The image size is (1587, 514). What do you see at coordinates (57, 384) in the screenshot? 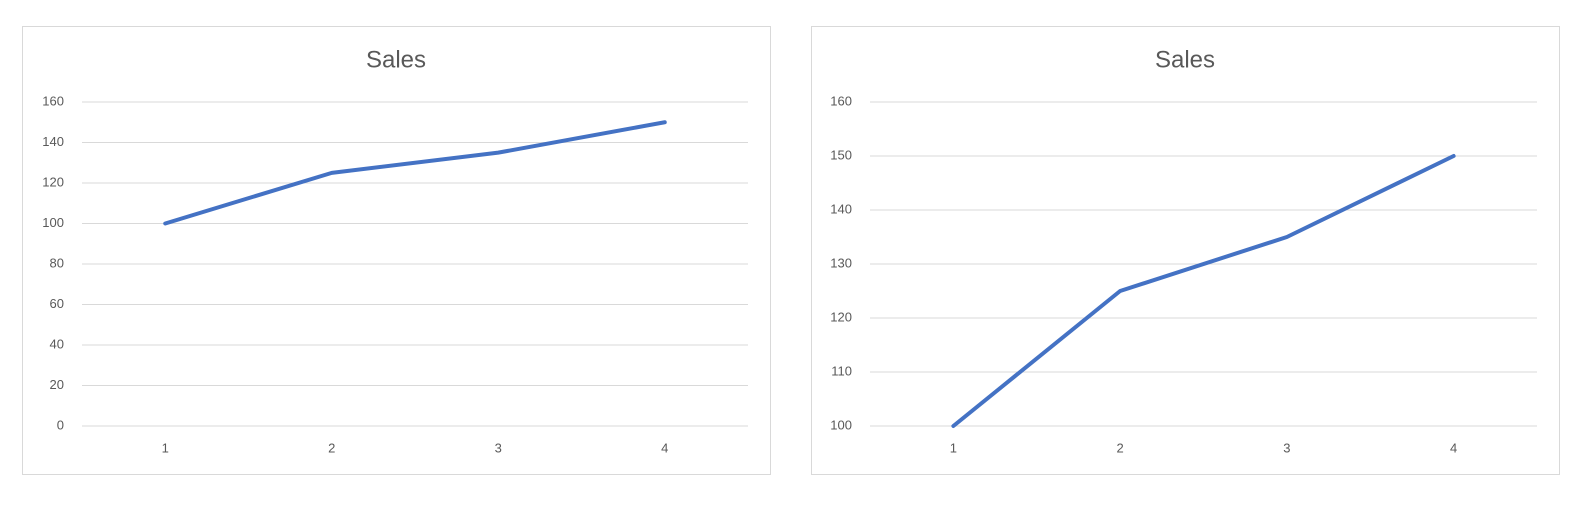
I see `y-tick-label: 20` at bounding box center [57, 384].